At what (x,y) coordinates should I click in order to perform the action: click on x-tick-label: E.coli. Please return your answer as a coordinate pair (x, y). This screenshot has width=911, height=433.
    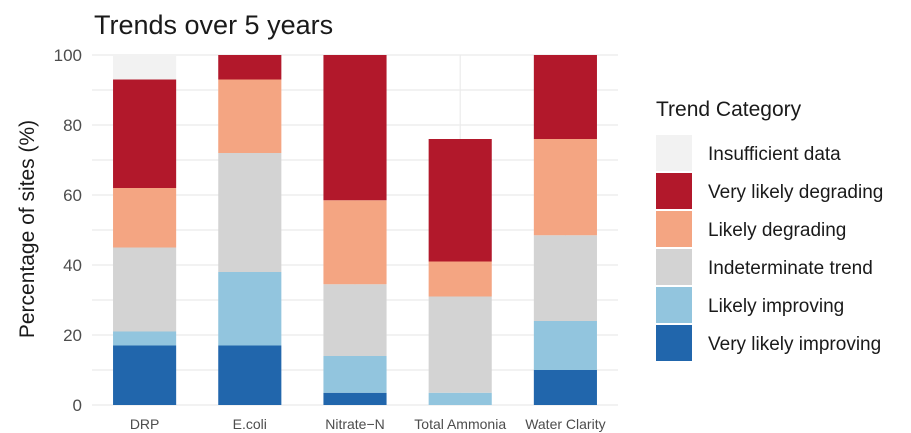
    Looking at the image, I should click on (250, 424).